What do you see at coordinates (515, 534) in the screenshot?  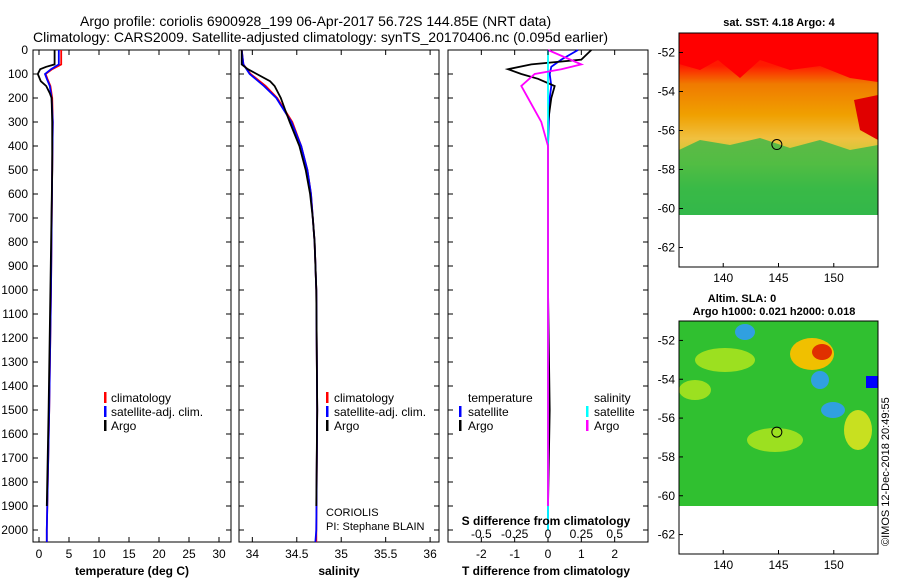 I see `s-diff-tick-label: -0.25` at bounding box center [515, 534].